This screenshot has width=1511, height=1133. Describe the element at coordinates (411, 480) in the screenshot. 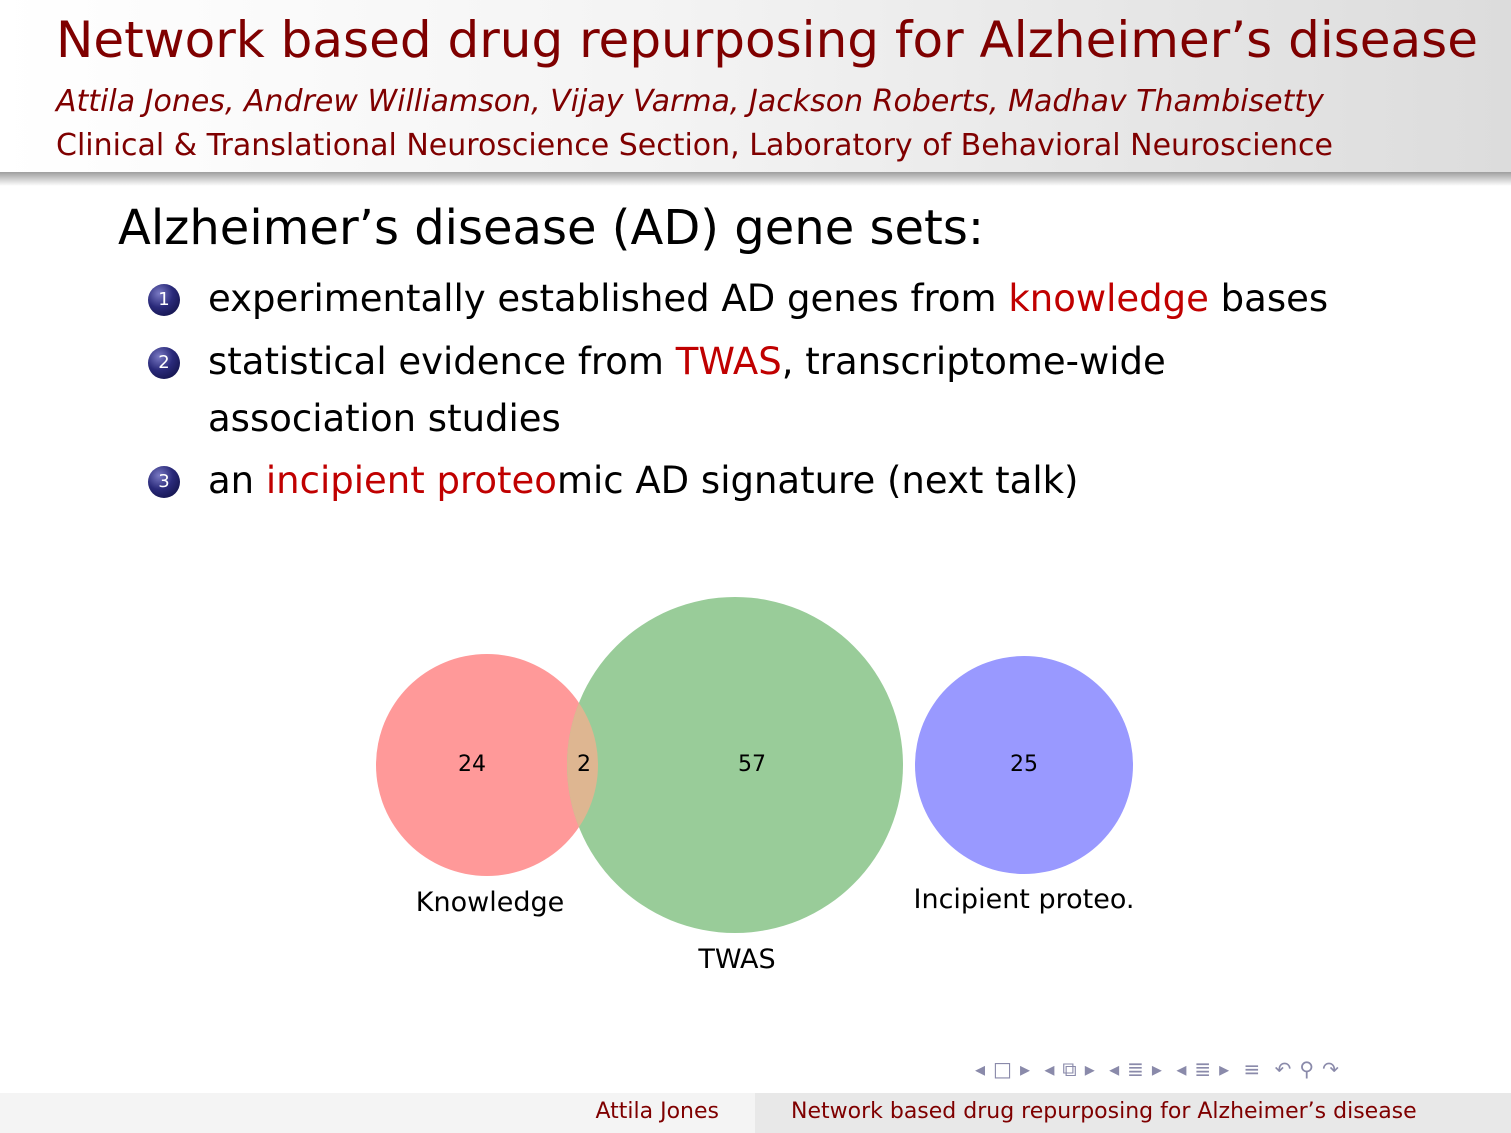

I see `highlighted-term: incipient proteo` at that location.